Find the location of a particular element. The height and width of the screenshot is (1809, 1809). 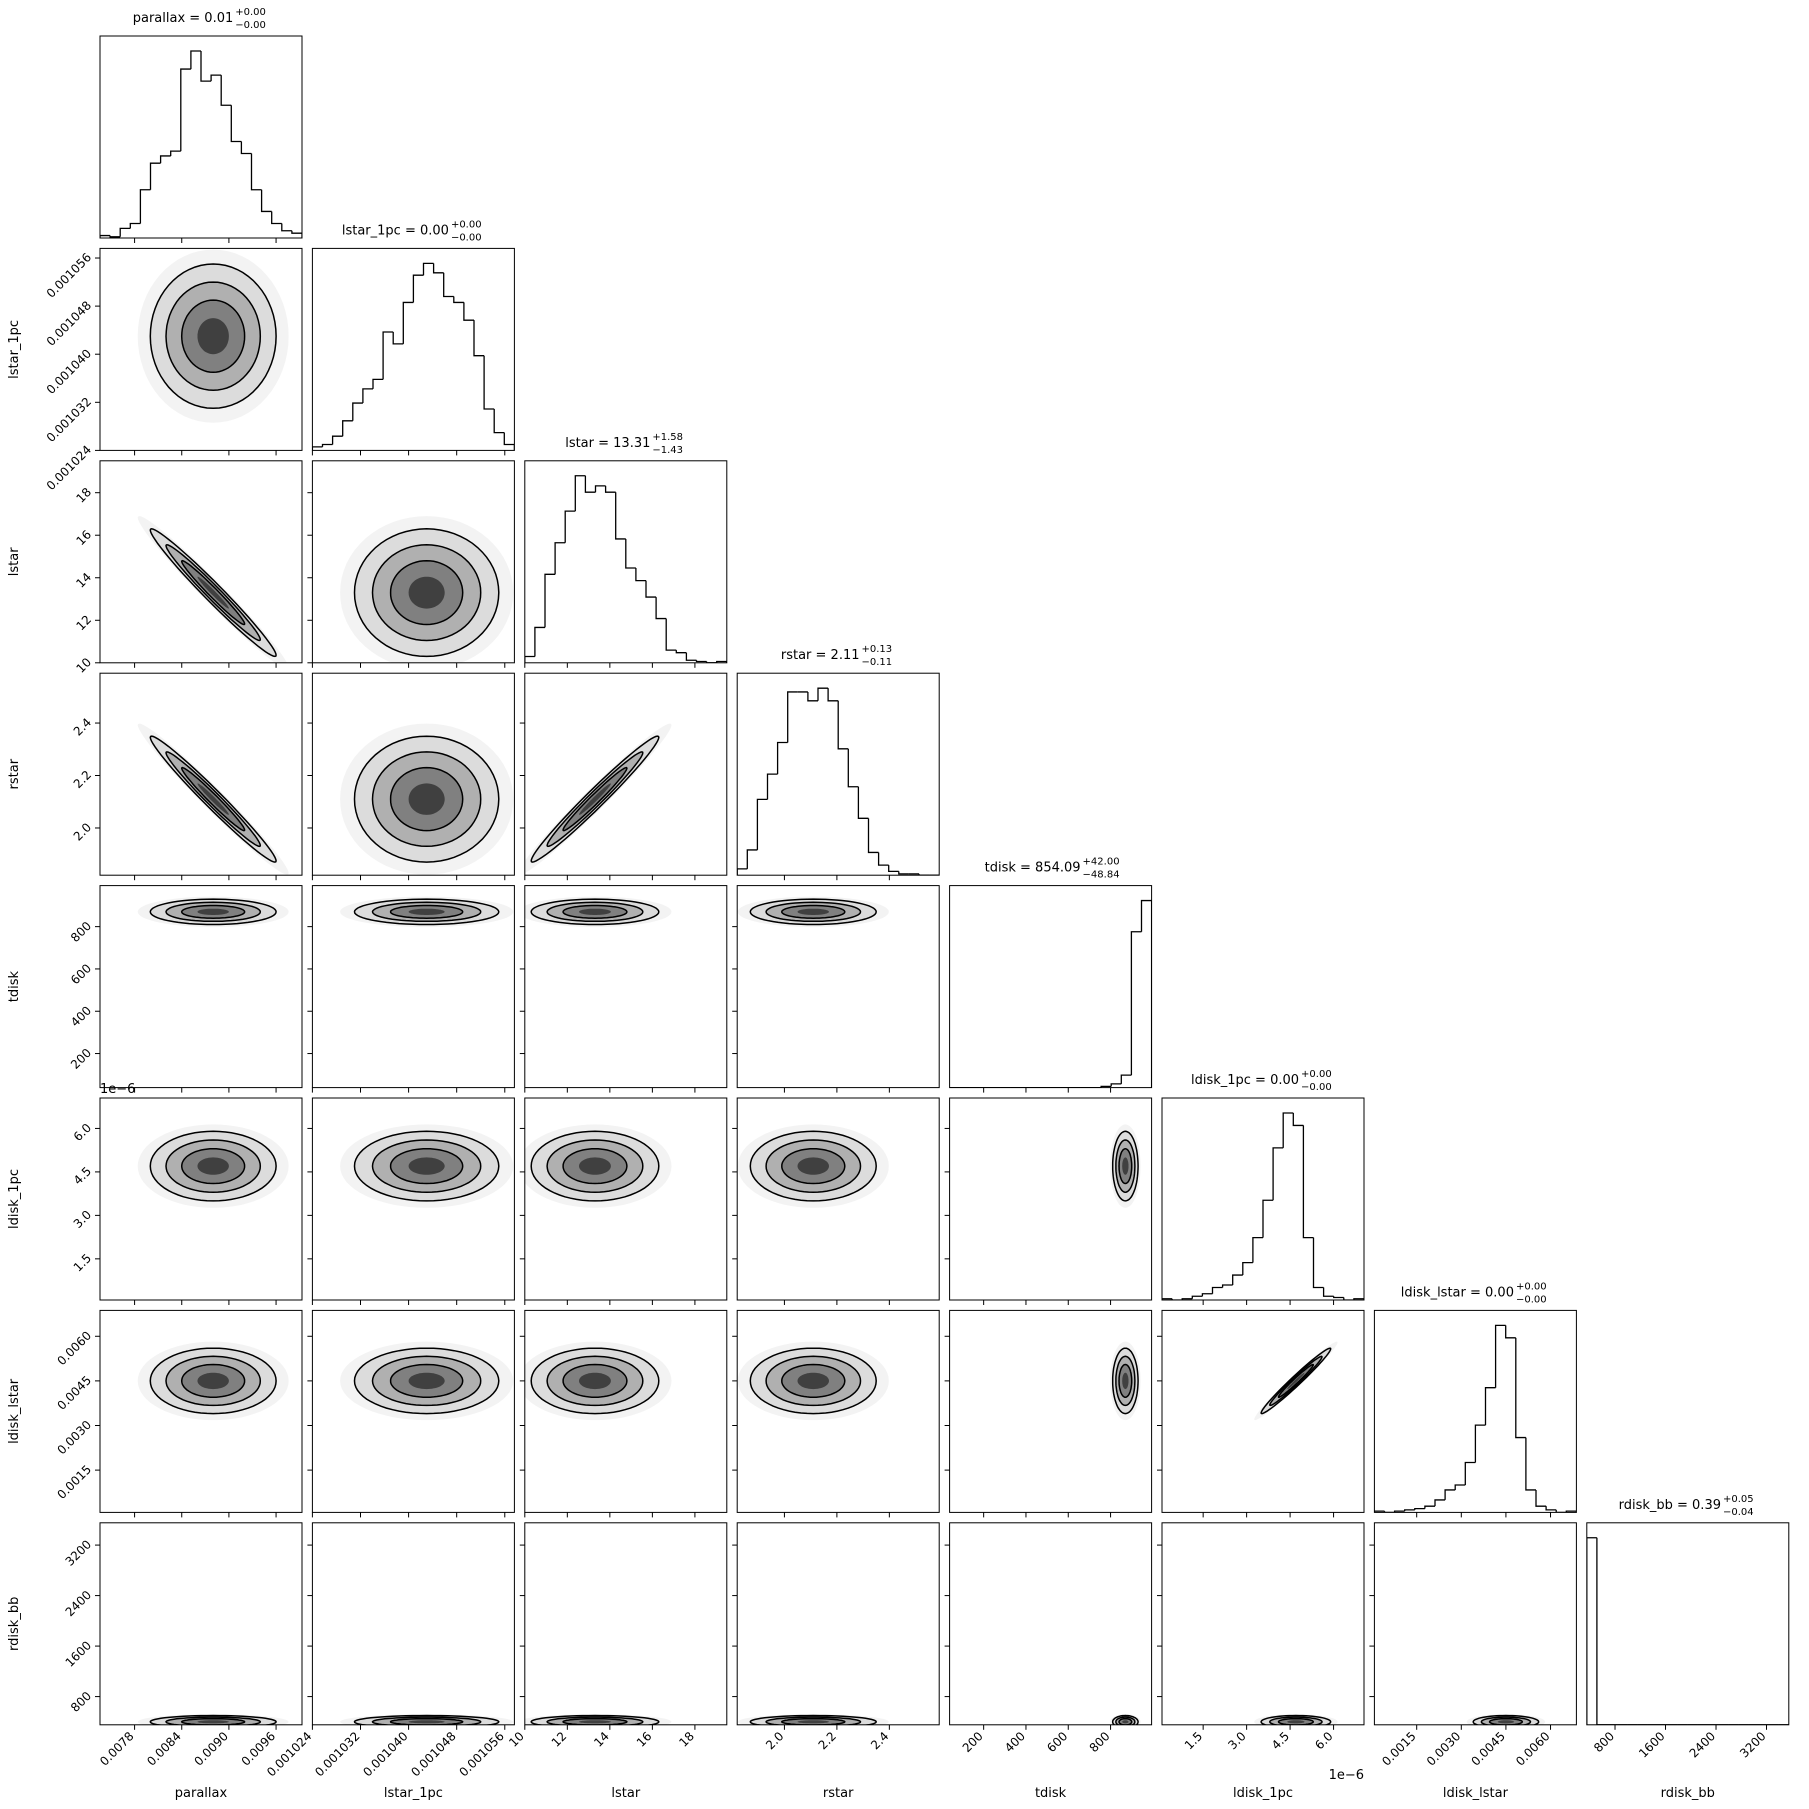

y-axis-label: lstar_1pc is located at coordinates (14, 349).